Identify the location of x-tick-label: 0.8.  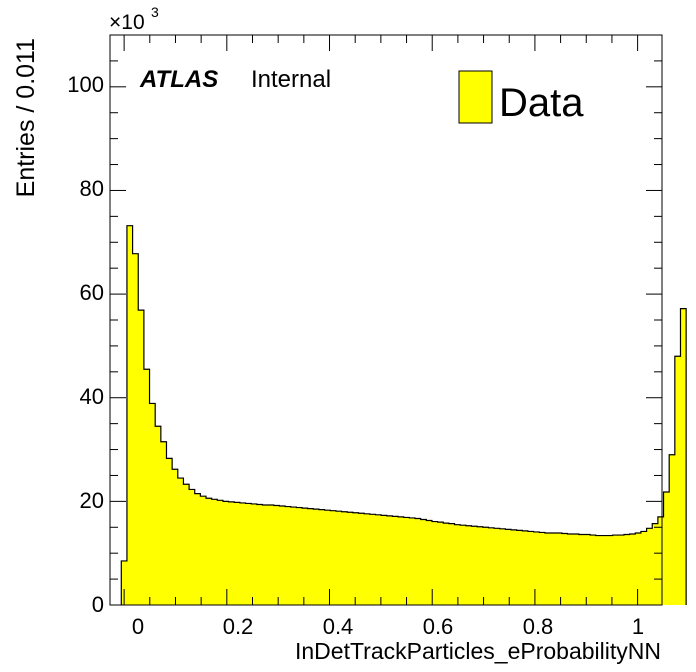
(538, 626).